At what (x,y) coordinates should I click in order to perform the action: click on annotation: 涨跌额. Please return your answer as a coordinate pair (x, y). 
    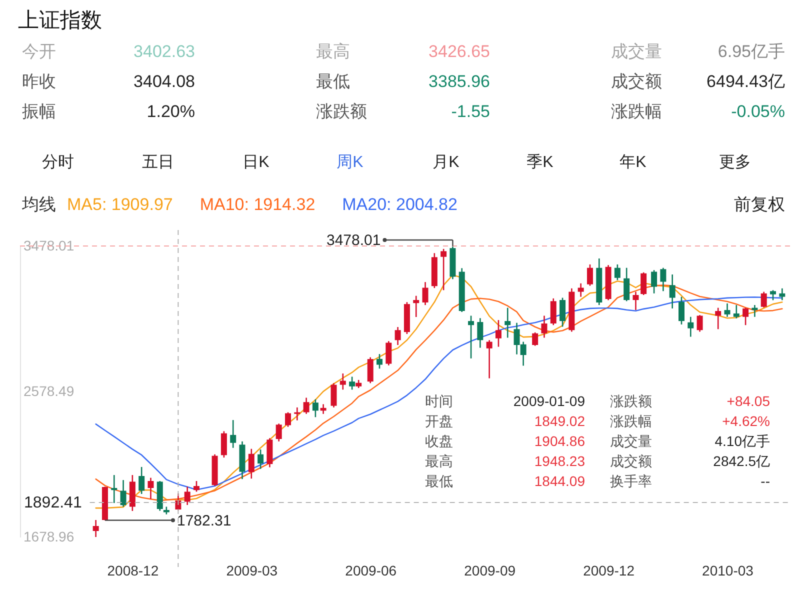
    Looking at the image, I should click on (631, 401).